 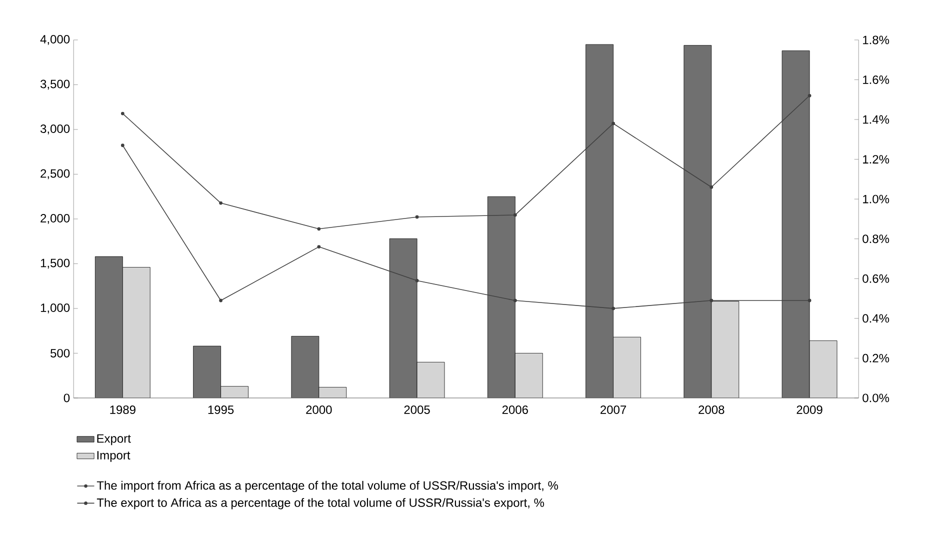 What do you see at coordinates (67, 398) in the screenshot?
I see `y-tick-label: 0` at bounding box center [67, 398].